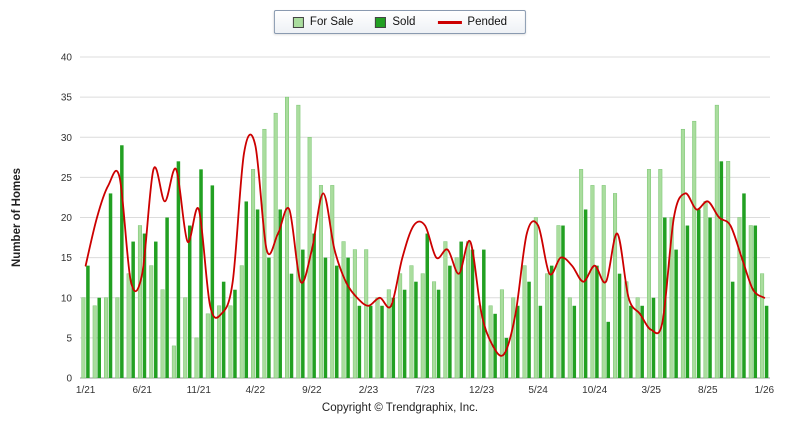 Image resolution: width=800 pixels, height=434 pixels. What do you see at coordinates (256, 390) in the screenshot?
I see `svg-text: 4/22` at bounding box center [256, 390].